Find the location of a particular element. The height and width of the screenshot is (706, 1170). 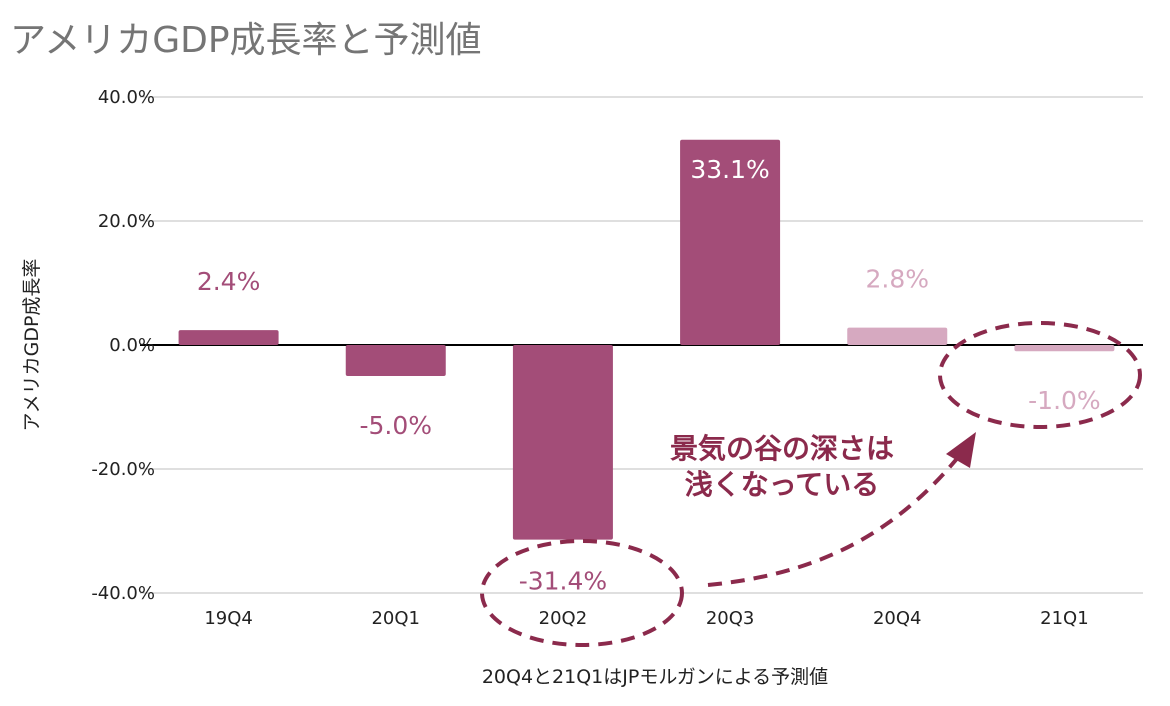

data-label-20q3: 33.1% is located at coordinates (729, 169).